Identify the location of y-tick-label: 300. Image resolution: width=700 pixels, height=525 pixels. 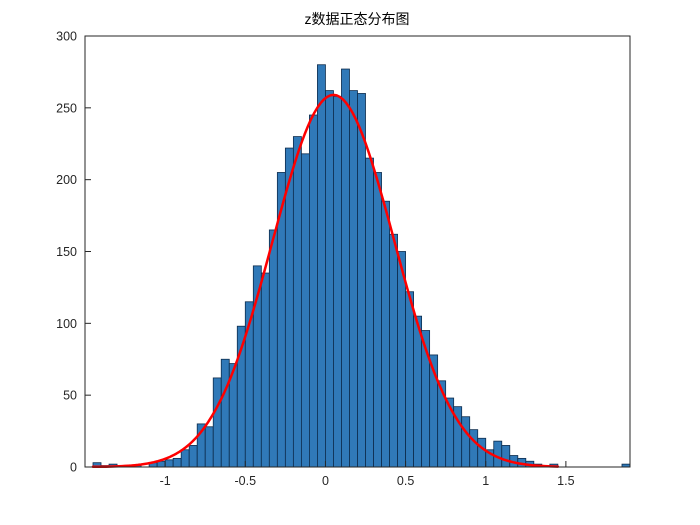
(66, 37).